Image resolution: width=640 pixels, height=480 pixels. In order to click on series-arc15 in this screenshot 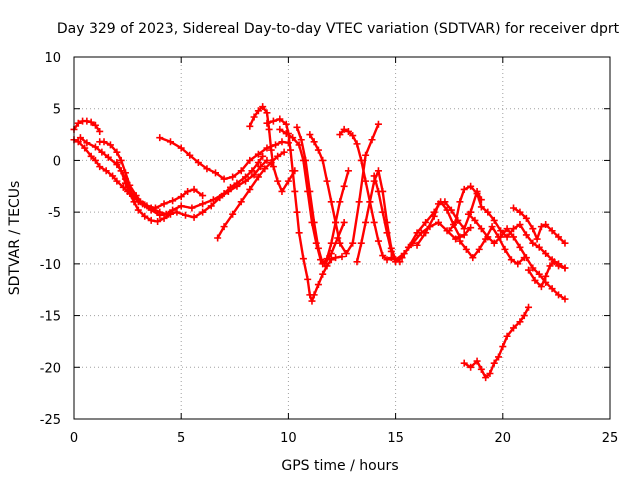, I will do `click(417, 219)`.